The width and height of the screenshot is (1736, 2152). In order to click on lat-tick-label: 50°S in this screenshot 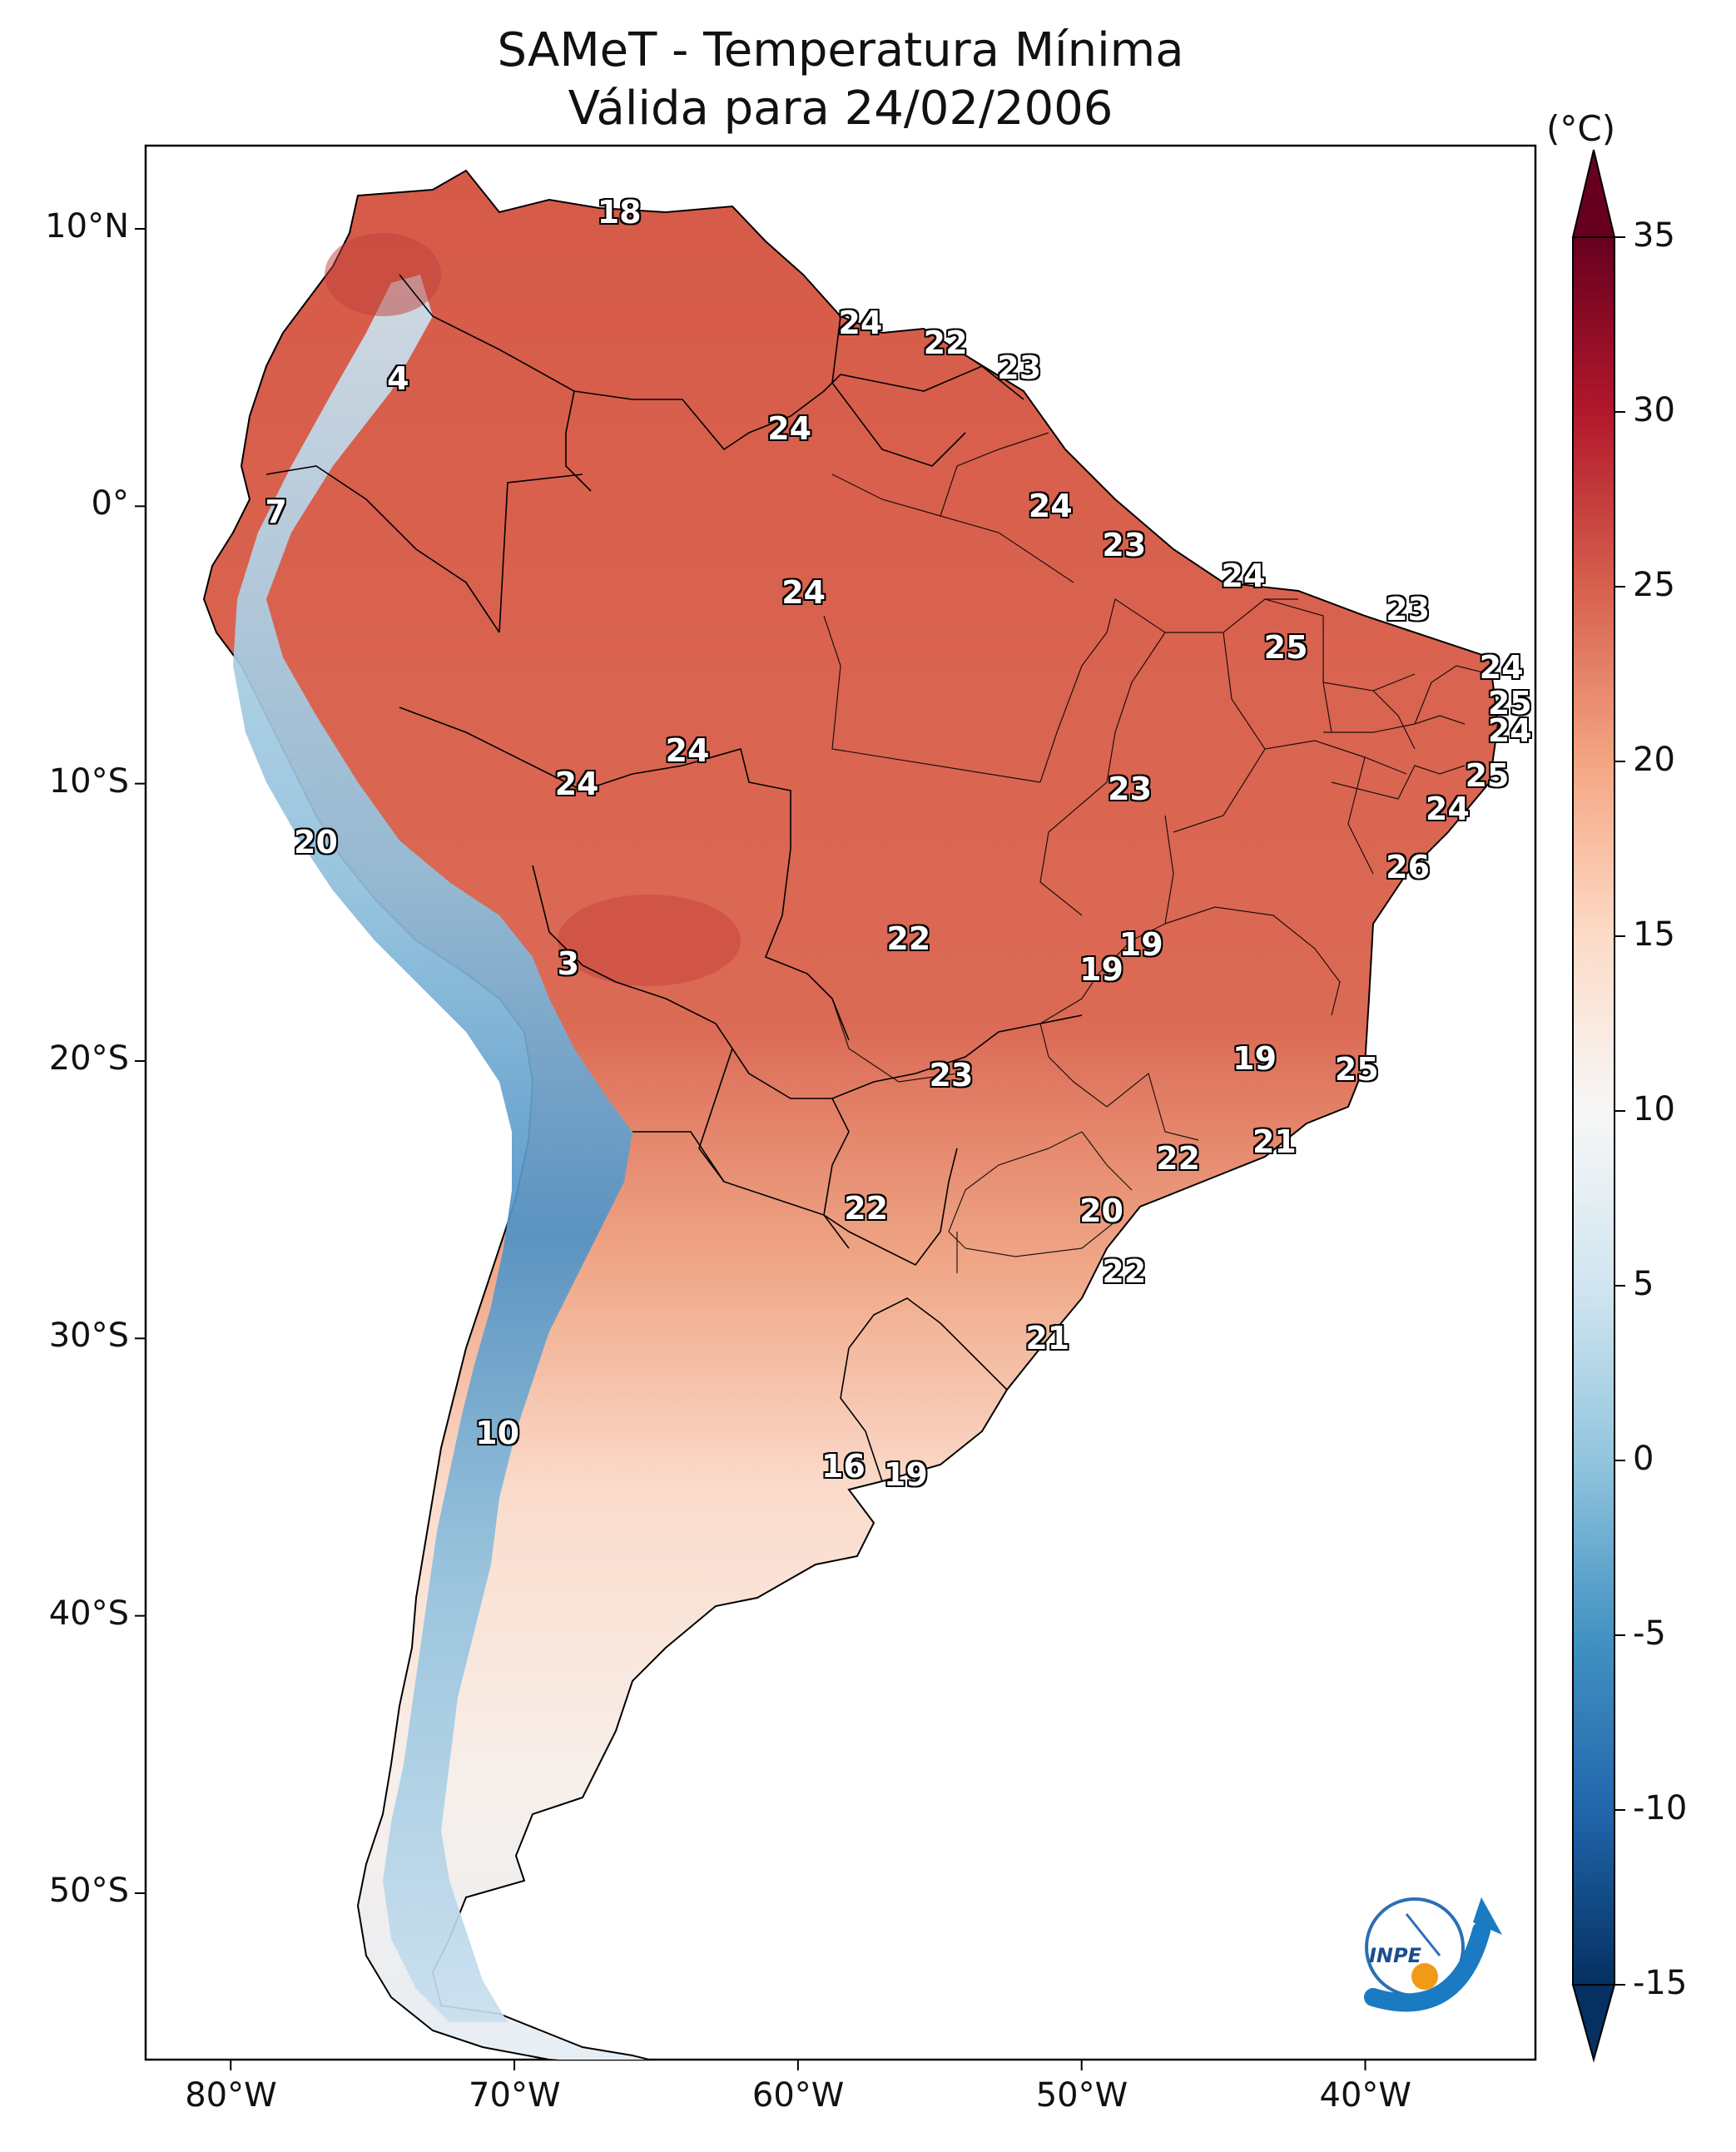, I will do `click(88, 1891)`.